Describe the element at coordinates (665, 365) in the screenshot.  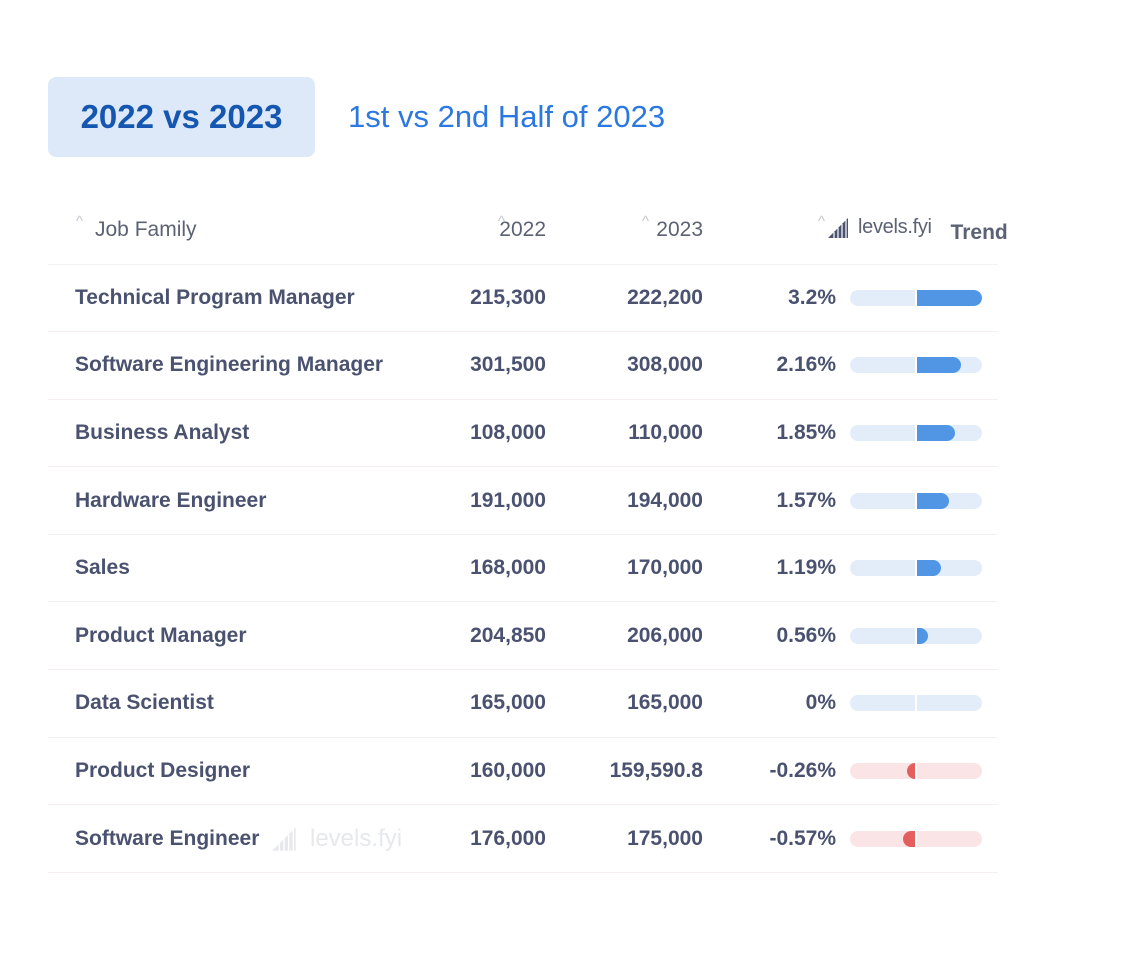
I see `salary-2023-cell: 308,000` at that location.